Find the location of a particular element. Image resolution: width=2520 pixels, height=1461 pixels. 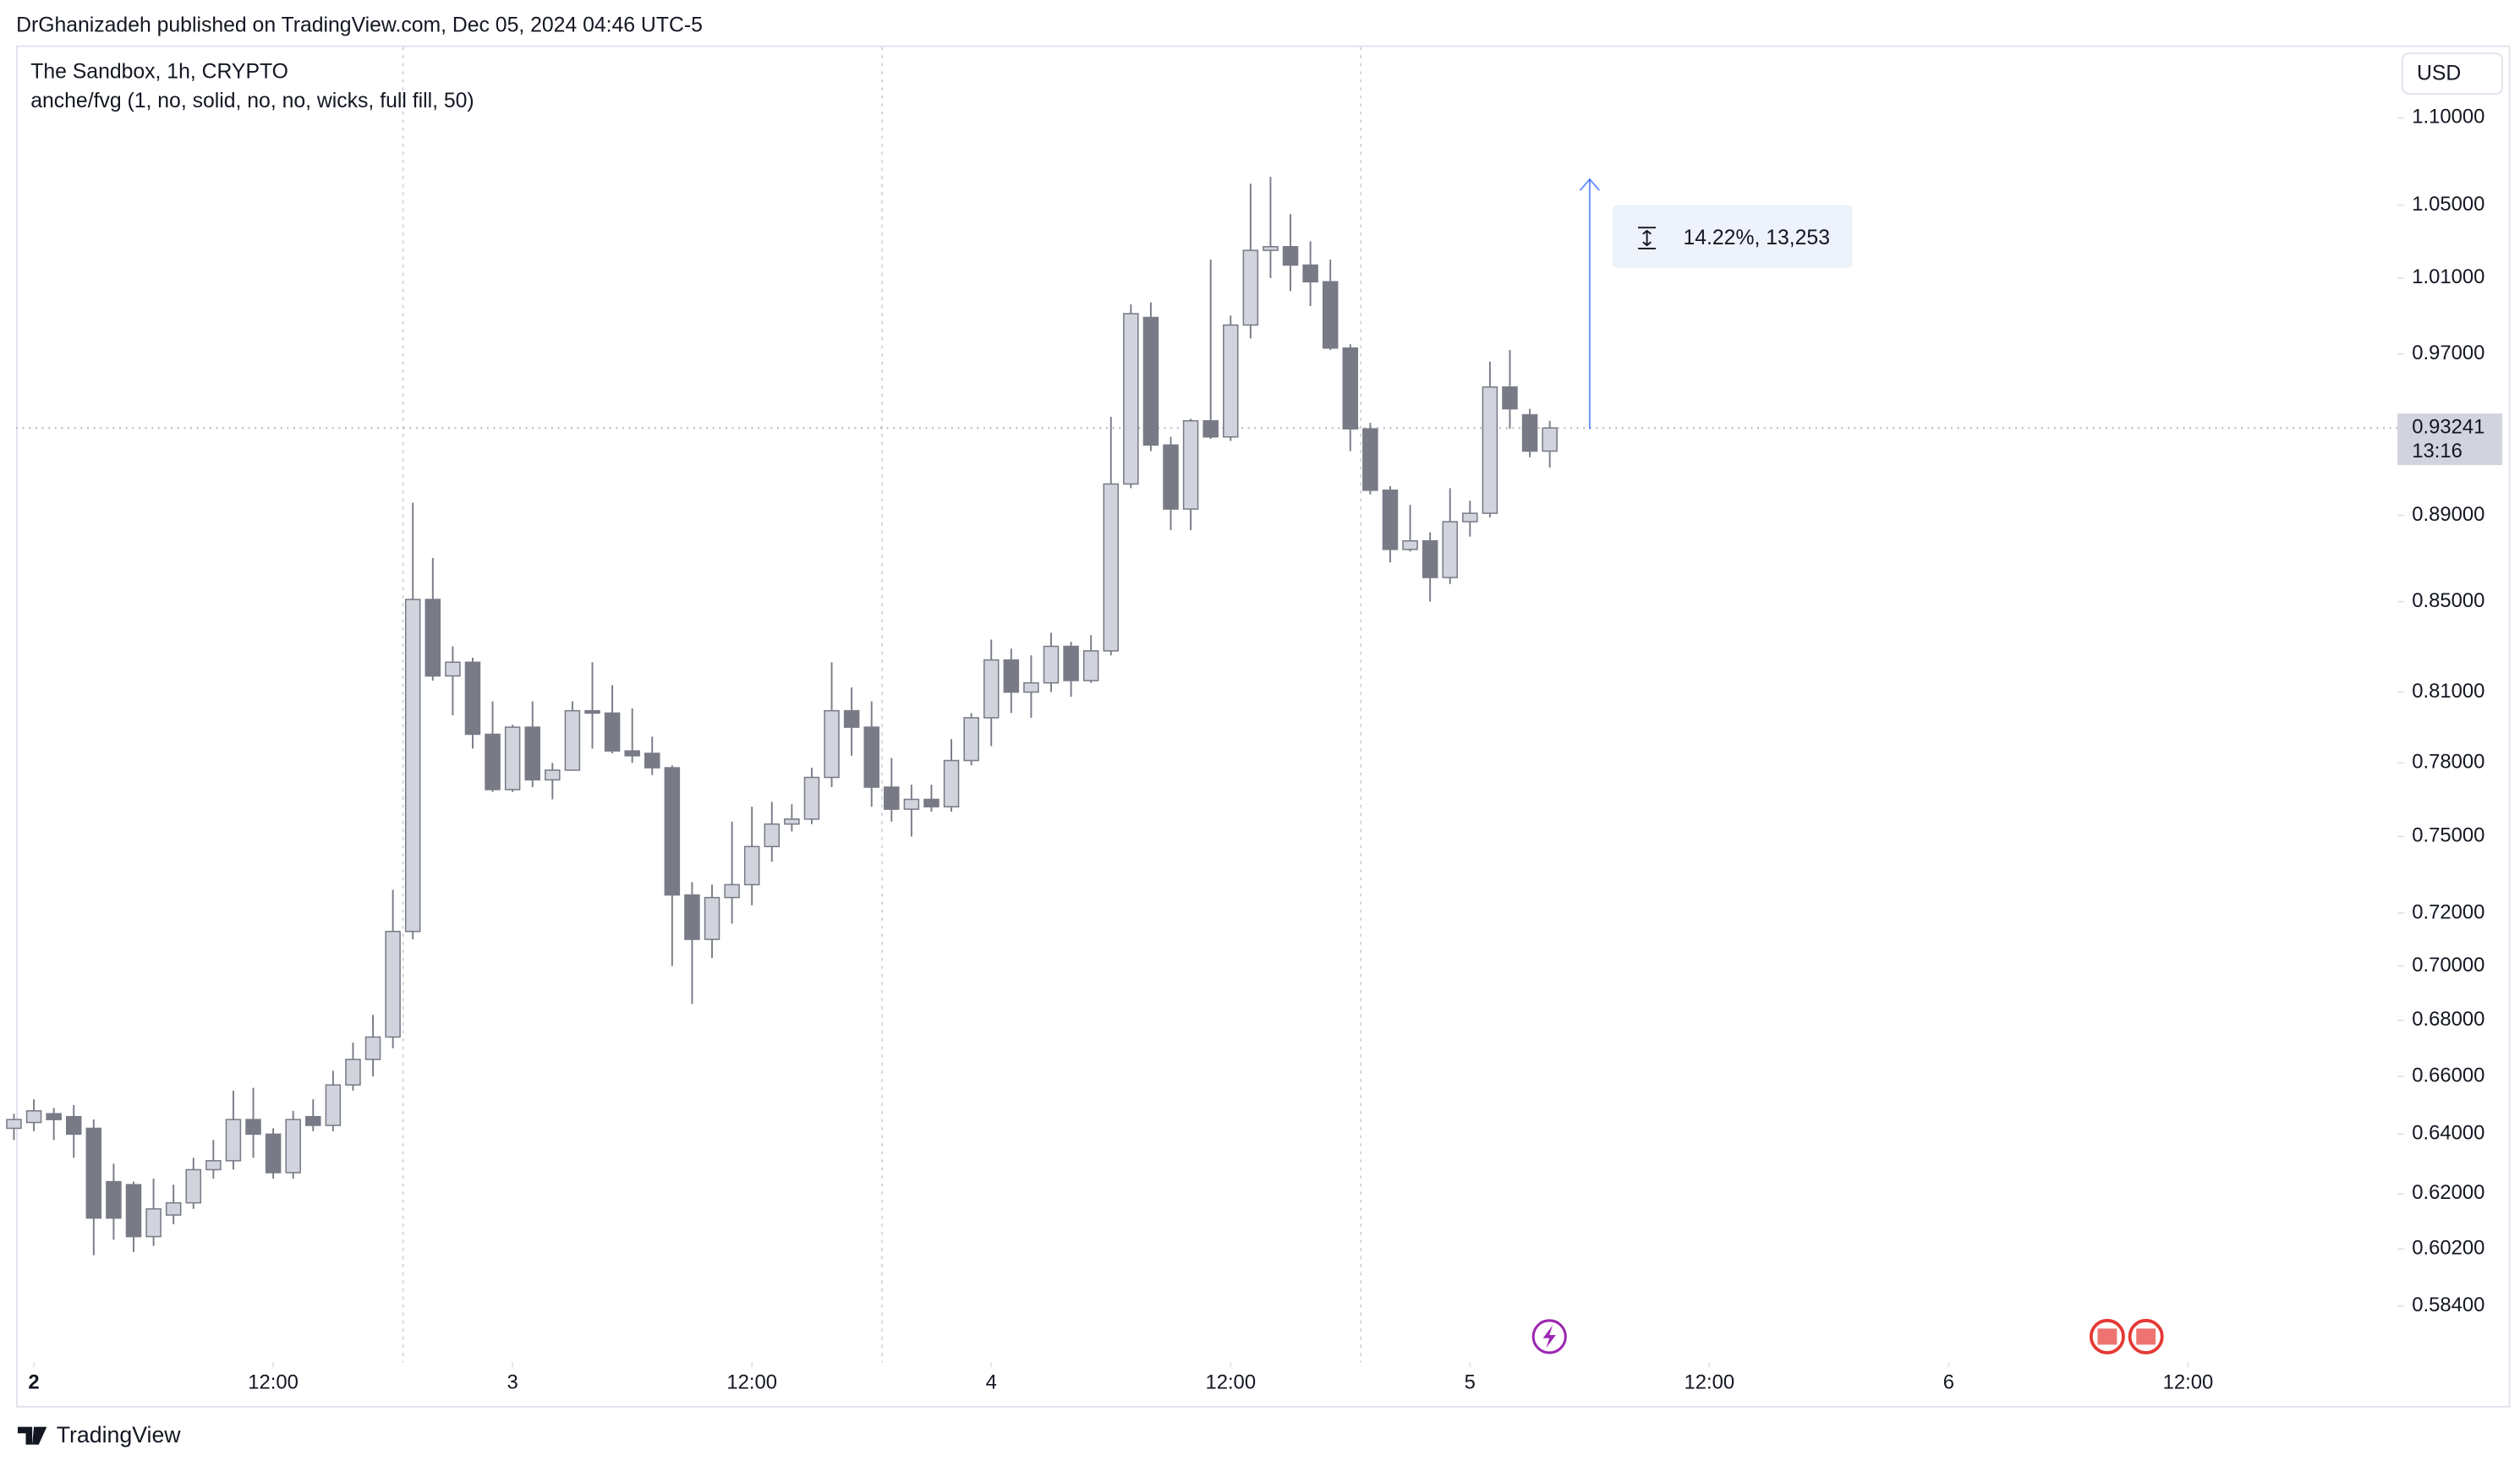

y-tick-label: 0.97000 is located at coordinates (2448, 353).